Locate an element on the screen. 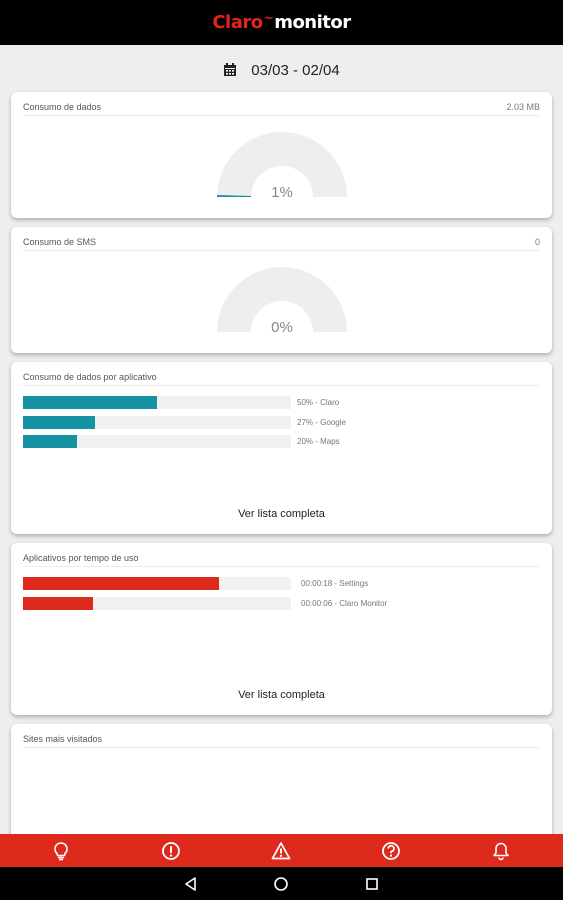 Image resolution: width=563 pixels, height=900 pixels. sms-usage-percent: 0% is located at coordinates (282, 327).